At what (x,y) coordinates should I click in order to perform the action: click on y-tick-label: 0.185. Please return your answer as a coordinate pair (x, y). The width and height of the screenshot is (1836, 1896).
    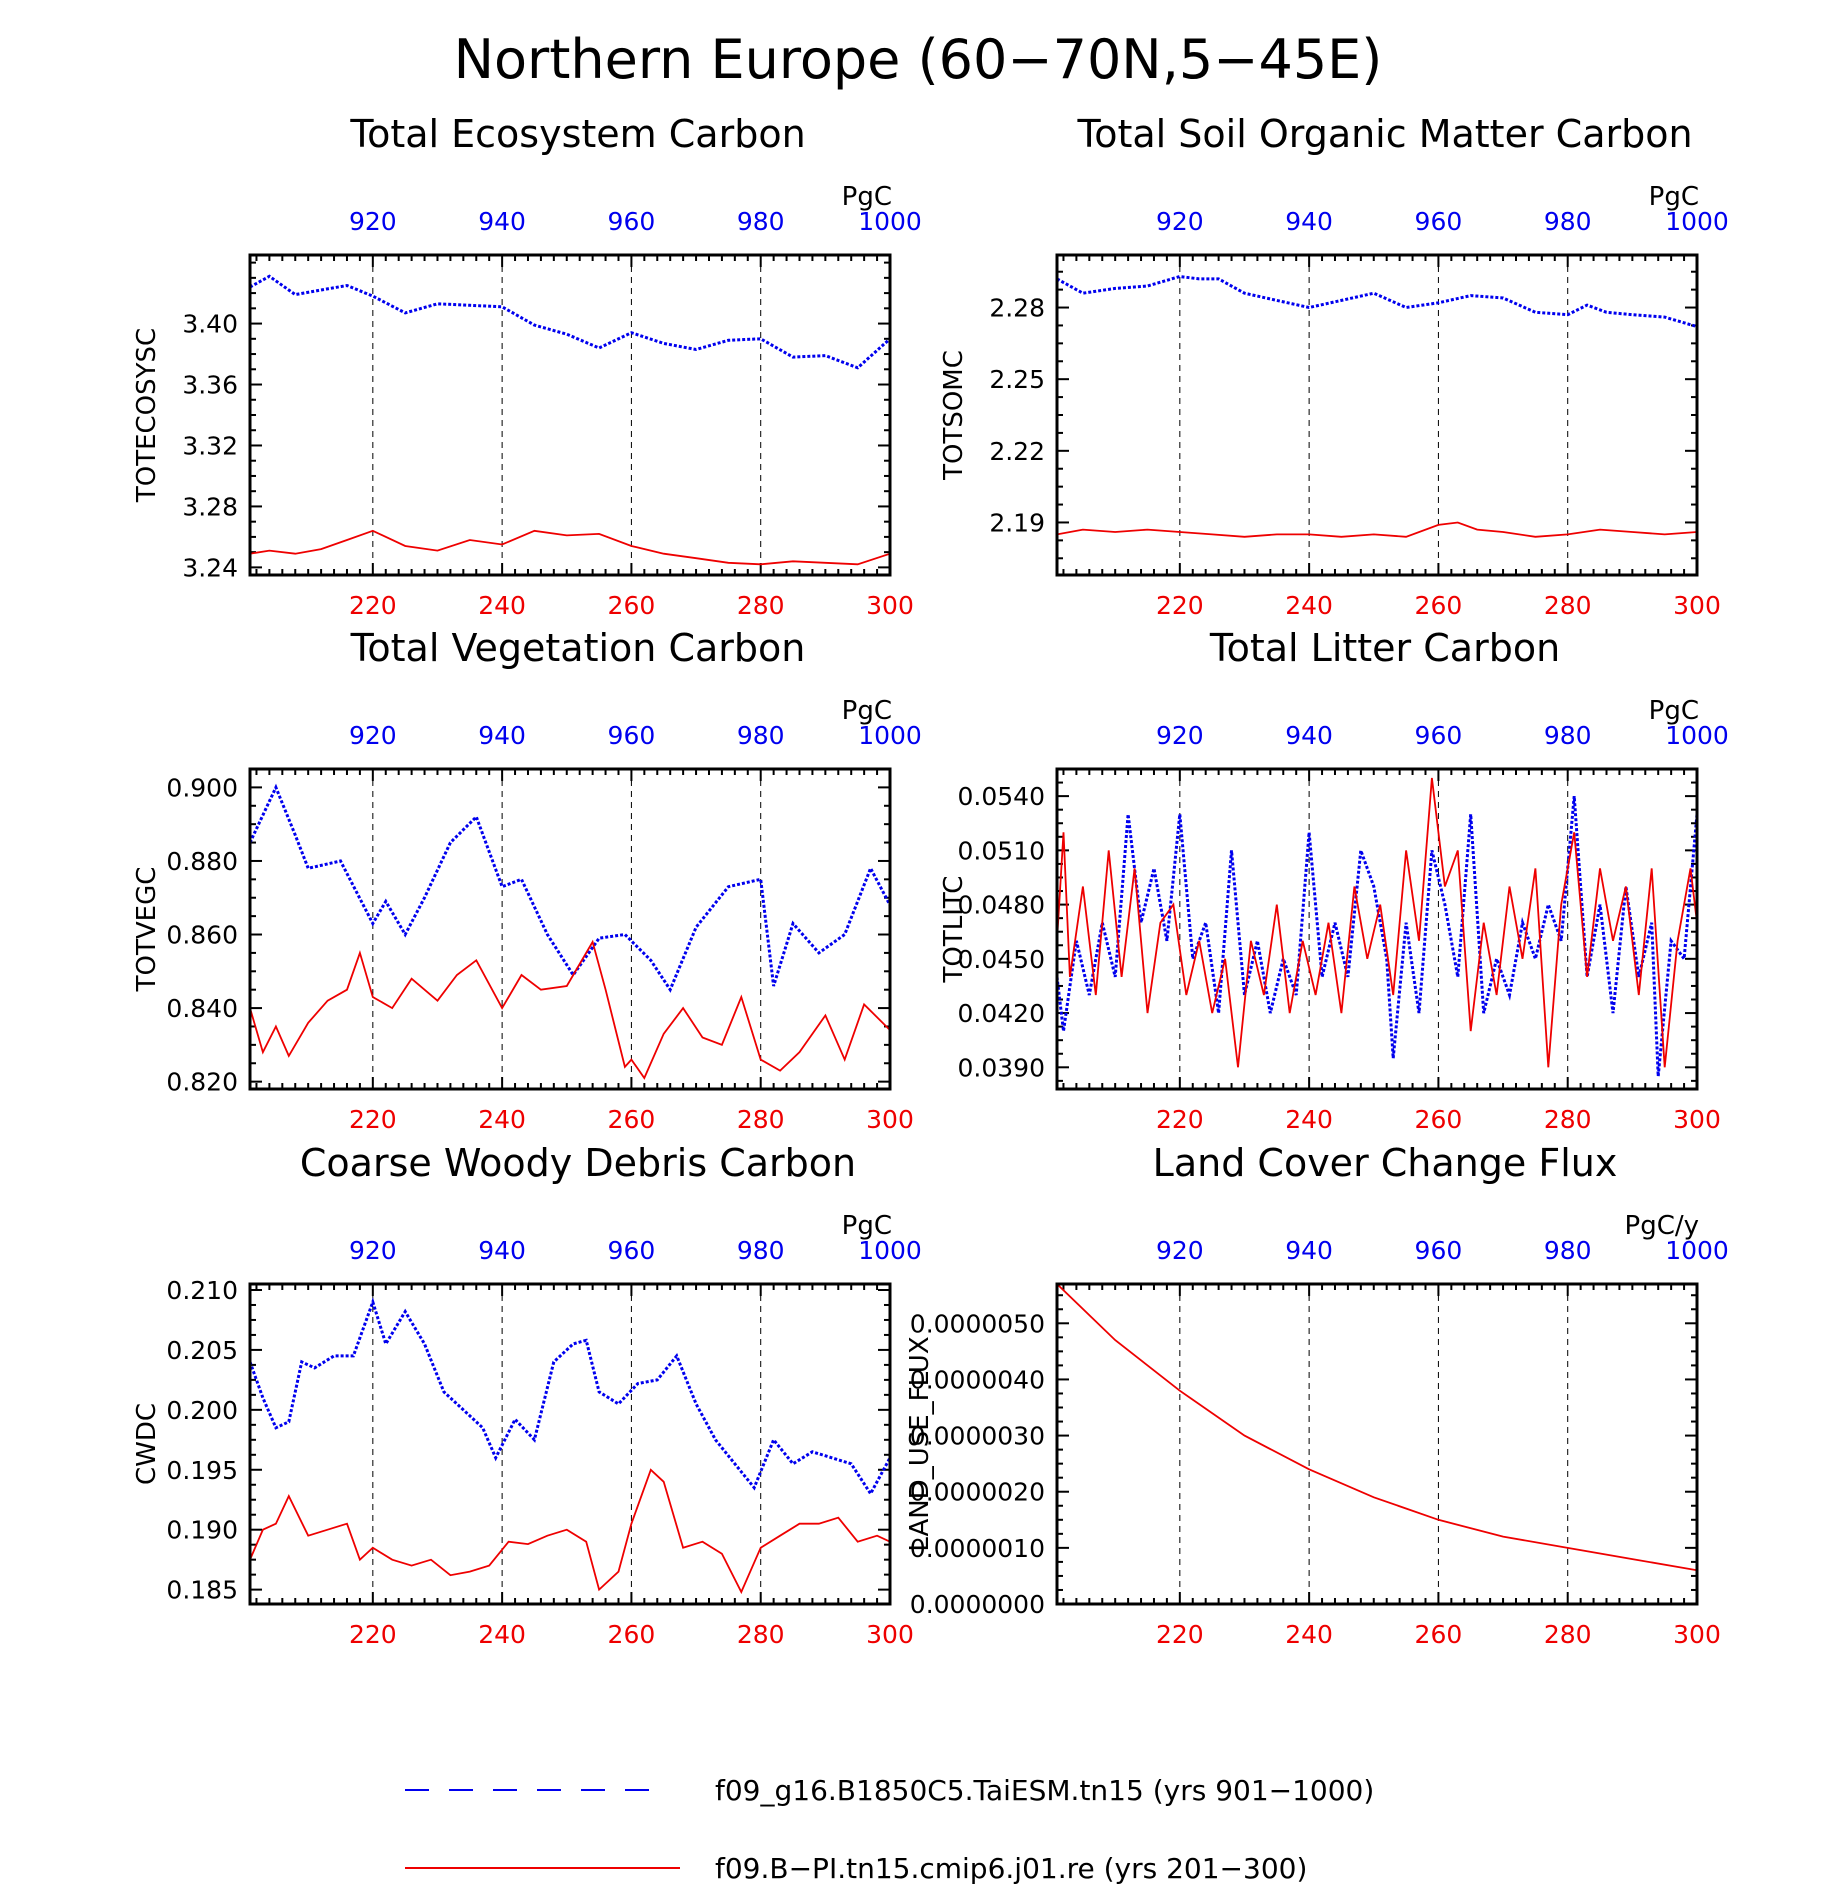
    Looking at the image, I should click on (202, 1590).